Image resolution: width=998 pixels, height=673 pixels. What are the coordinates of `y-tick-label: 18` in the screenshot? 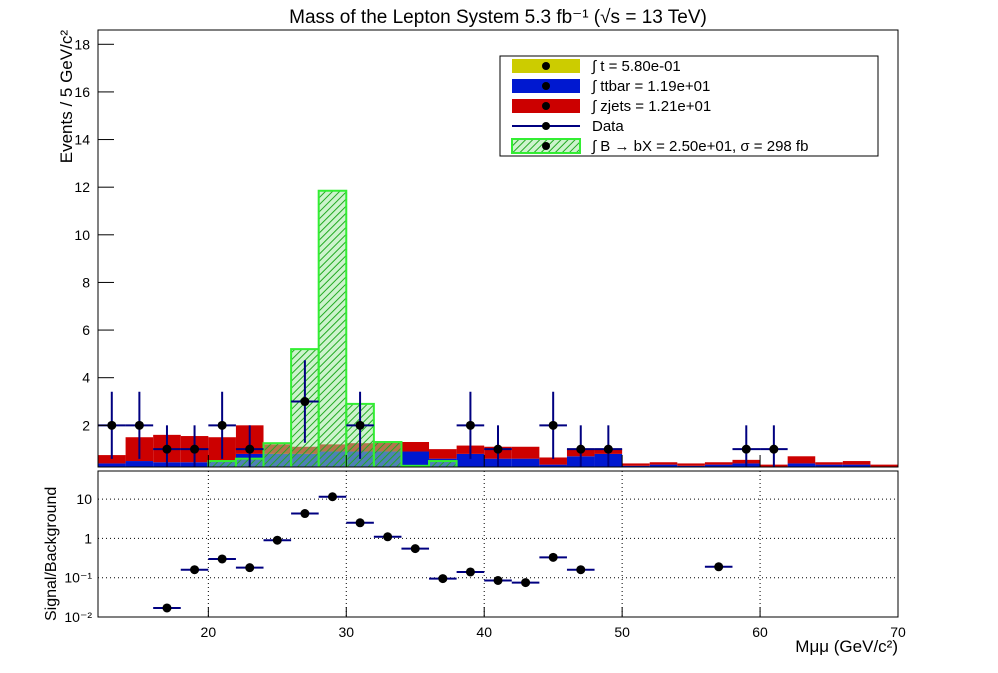 It's located at (82, 44).